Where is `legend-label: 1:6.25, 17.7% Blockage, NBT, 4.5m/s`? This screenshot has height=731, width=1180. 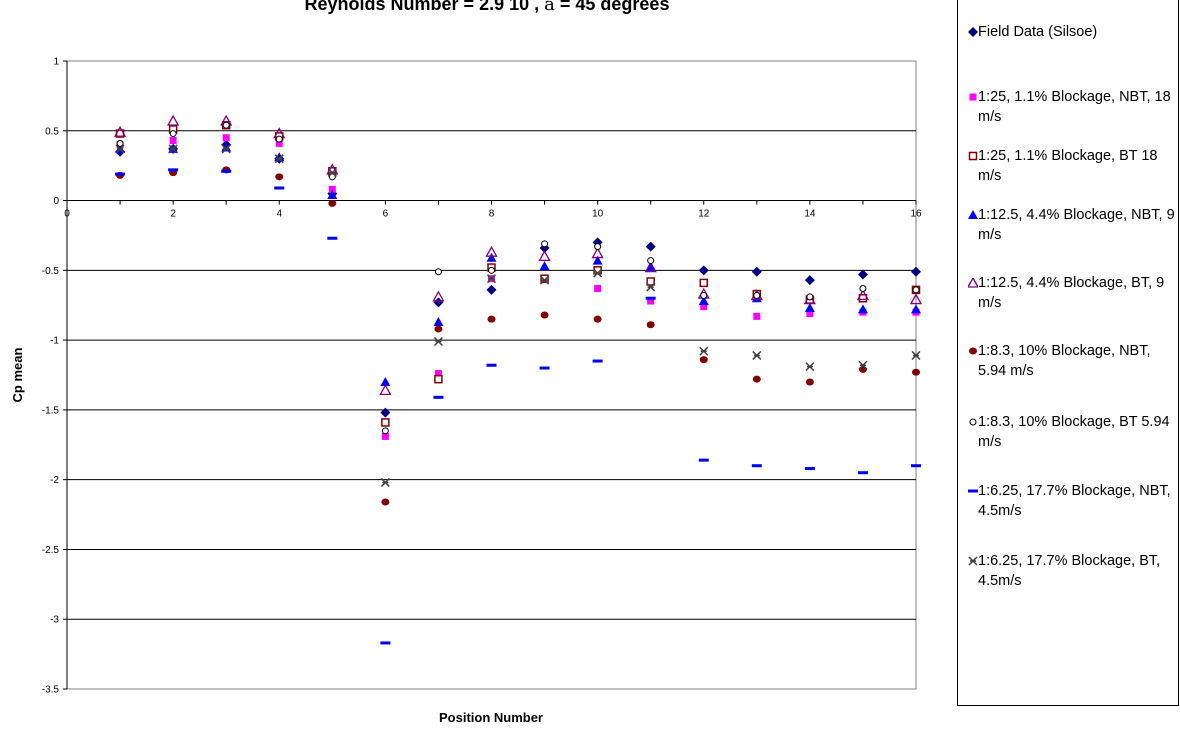
legend-label: 1:6.25, 17.7% Blockage, NBT, 4.5m/s is located at coordinates (1074, 501).